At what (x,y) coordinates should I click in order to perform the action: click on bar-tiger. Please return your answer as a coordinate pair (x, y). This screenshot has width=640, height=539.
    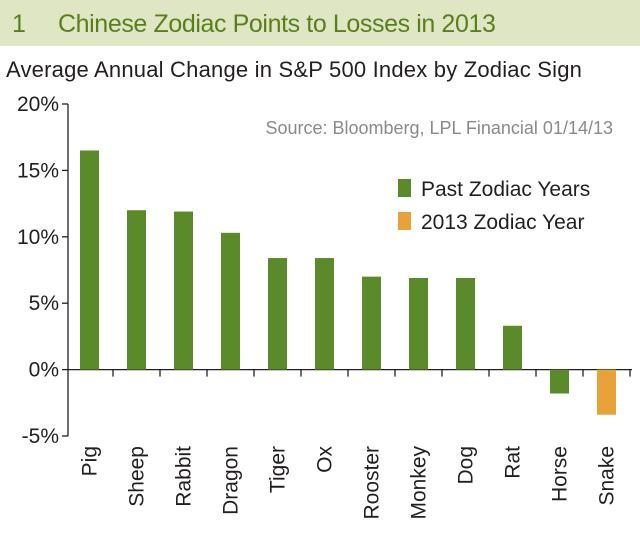
    Looking at the image, I should click on (277, 314).